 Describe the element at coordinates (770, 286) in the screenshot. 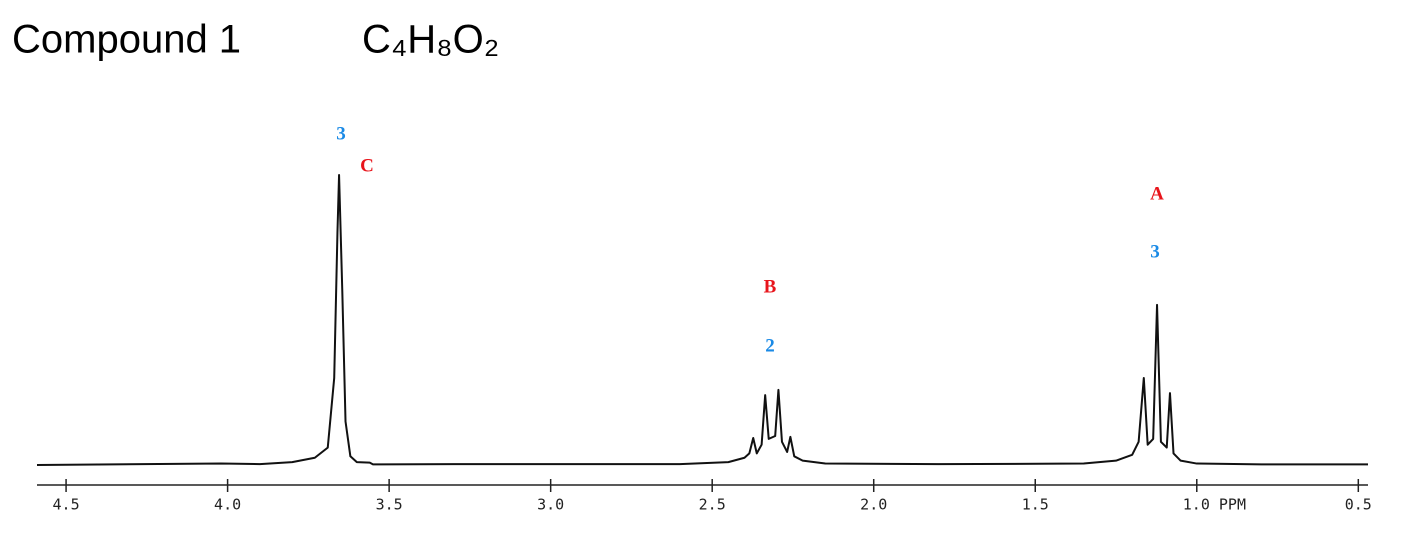

I see `peak-label: B` at that location.